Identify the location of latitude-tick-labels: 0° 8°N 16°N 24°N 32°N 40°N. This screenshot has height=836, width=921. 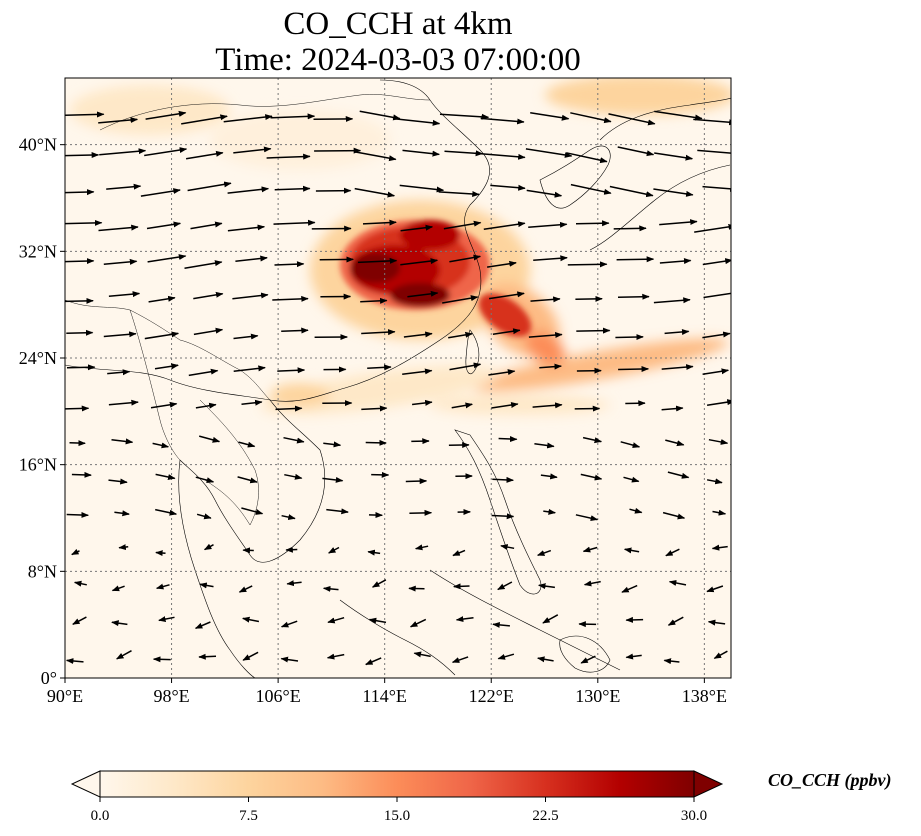
(42, 411).